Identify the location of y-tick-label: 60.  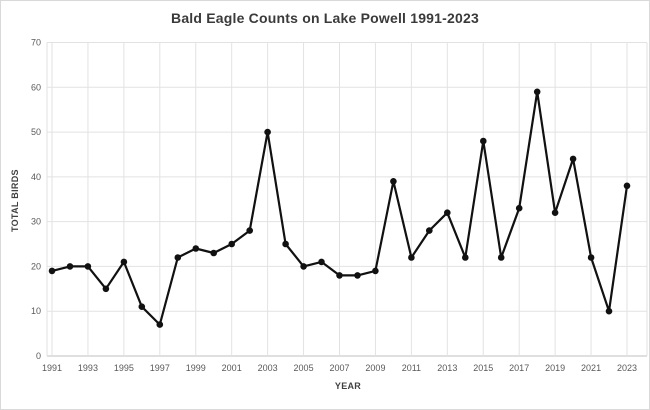
(36, 87).